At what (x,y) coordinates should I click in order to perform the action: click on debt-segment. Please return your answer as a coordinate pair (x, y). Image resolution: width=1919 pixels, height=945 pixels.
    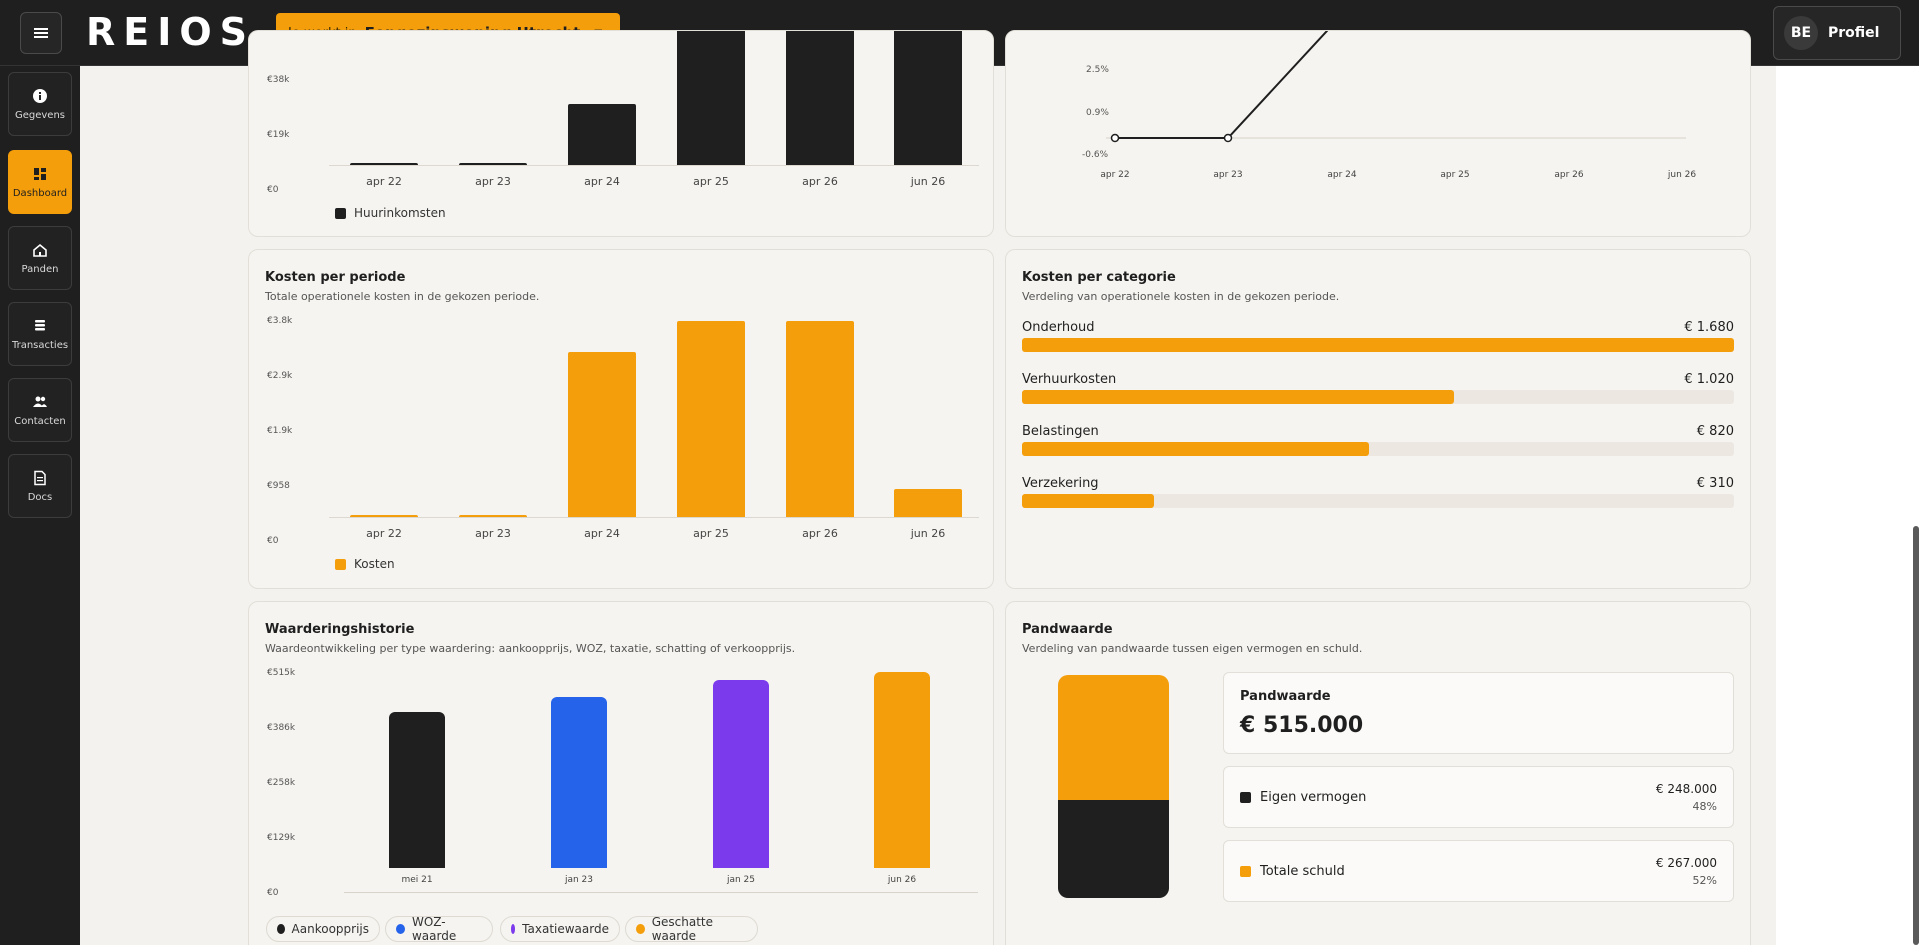
    Looking at the image, I should click on (1113, 737).